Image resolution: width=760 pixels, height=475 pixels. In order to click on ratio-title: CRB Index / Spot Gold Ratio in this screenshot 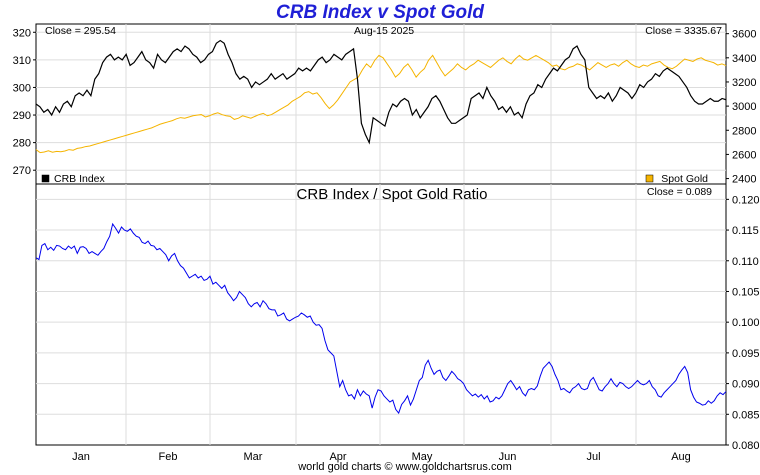, I will do `click(392, 194)`.